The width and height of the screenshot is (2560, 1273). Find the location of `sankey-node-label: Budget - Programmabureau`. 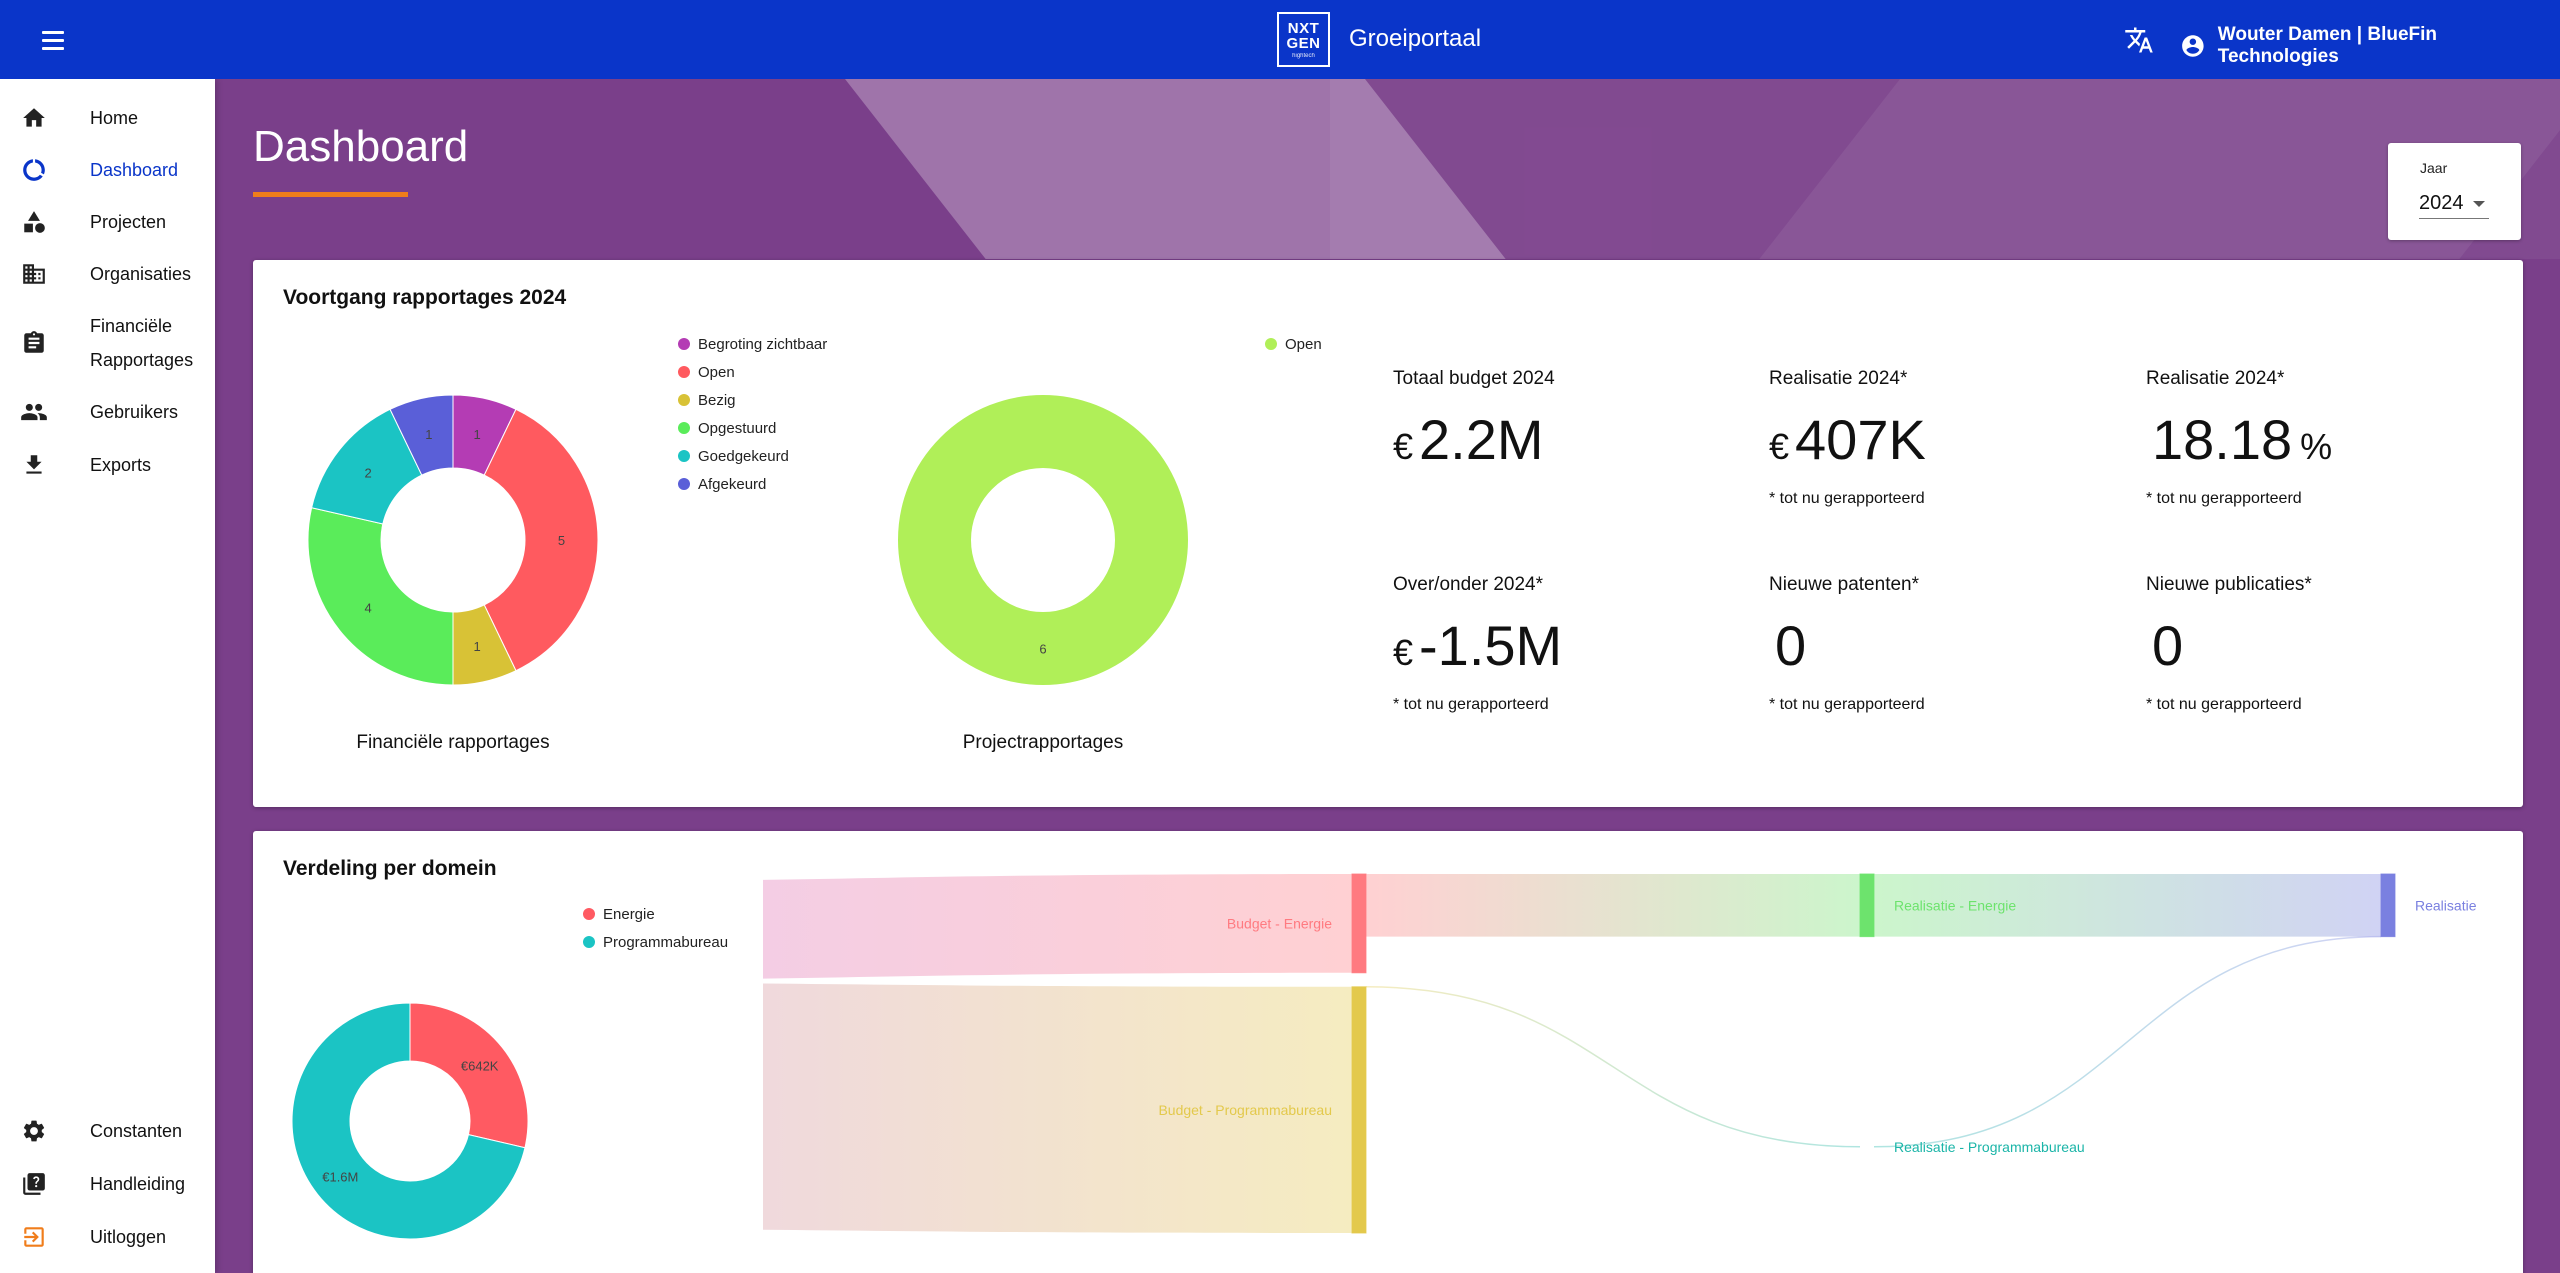

sankey-node-label: Budget - Programmabureau is located at coordinates (1245, 1110).